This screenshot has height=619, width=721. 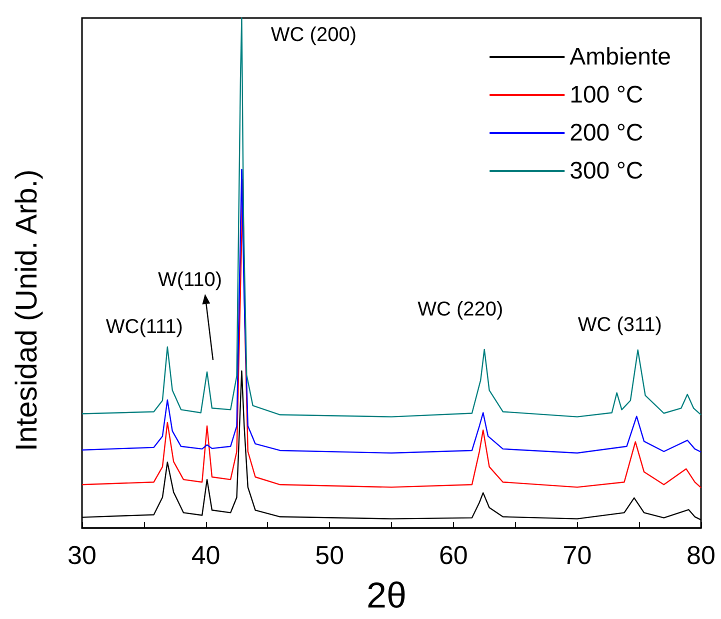 What do you see at coordinates (453, 555) in the screenshot?
I see `x-tick-label: 60` at bounding box center [453, 555].